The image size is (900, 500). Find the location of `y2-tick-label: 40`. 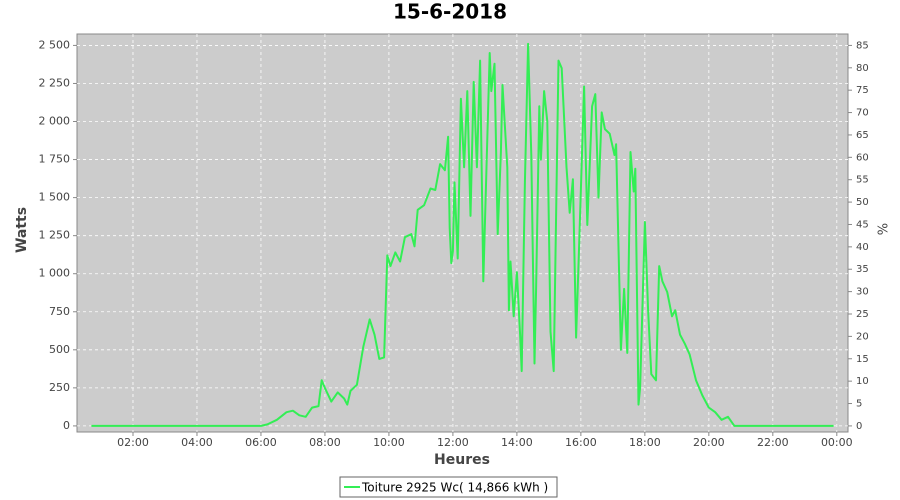

y2-tick-label: 40 is located at coordinates (862, 247).